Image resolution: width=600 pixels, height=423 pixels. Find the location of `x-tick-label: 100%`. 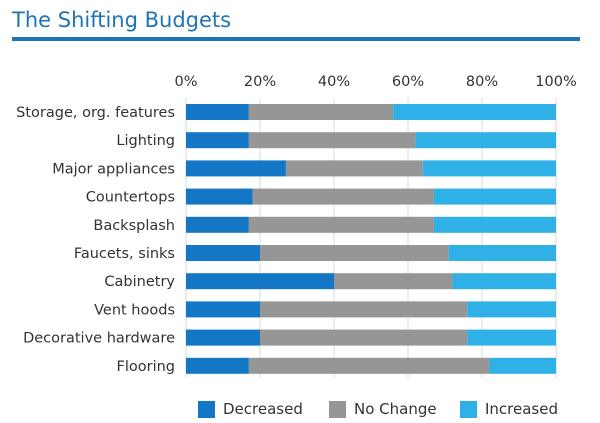

x-tick-label: 100% is located at coordinates (555, 82).